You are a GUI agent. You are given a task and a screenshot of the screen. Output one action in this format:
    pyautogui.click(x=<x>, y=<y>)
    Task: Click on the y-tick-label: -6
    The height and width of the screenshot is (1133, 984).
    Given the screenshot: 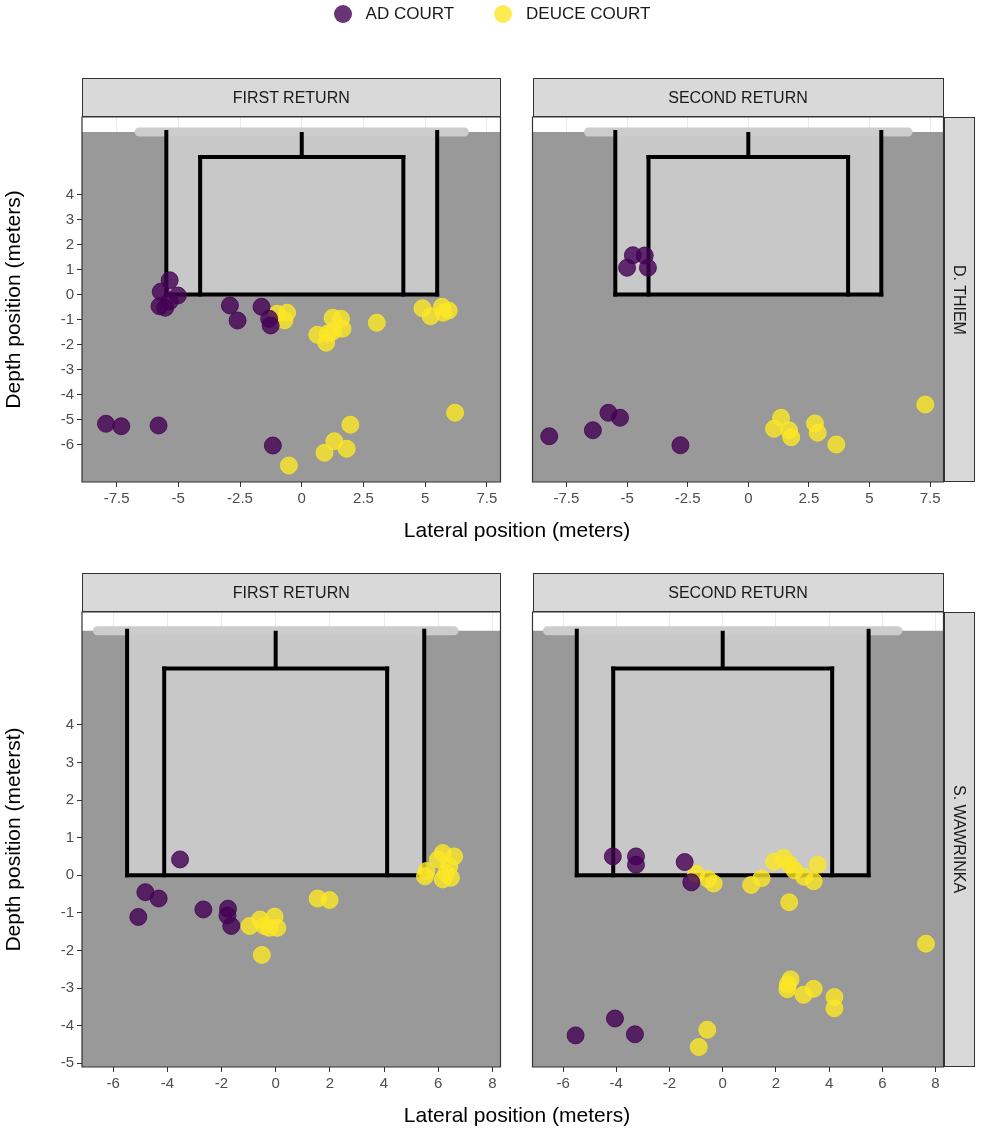 What is the action you would take?
    pyautogui.click(x=67, y=443)
    